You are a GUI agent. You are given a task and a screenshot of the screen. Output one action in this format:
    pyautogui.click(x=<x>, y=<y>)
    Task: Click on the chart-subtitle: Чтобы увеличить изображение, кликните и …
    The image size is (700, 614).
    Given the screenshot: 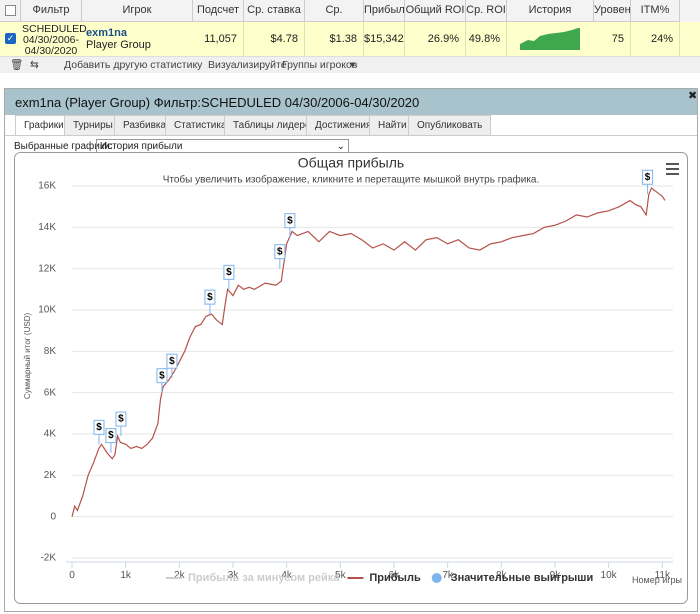 What is the action you would take?
    pyautogui.click(x=351, y=180)
    